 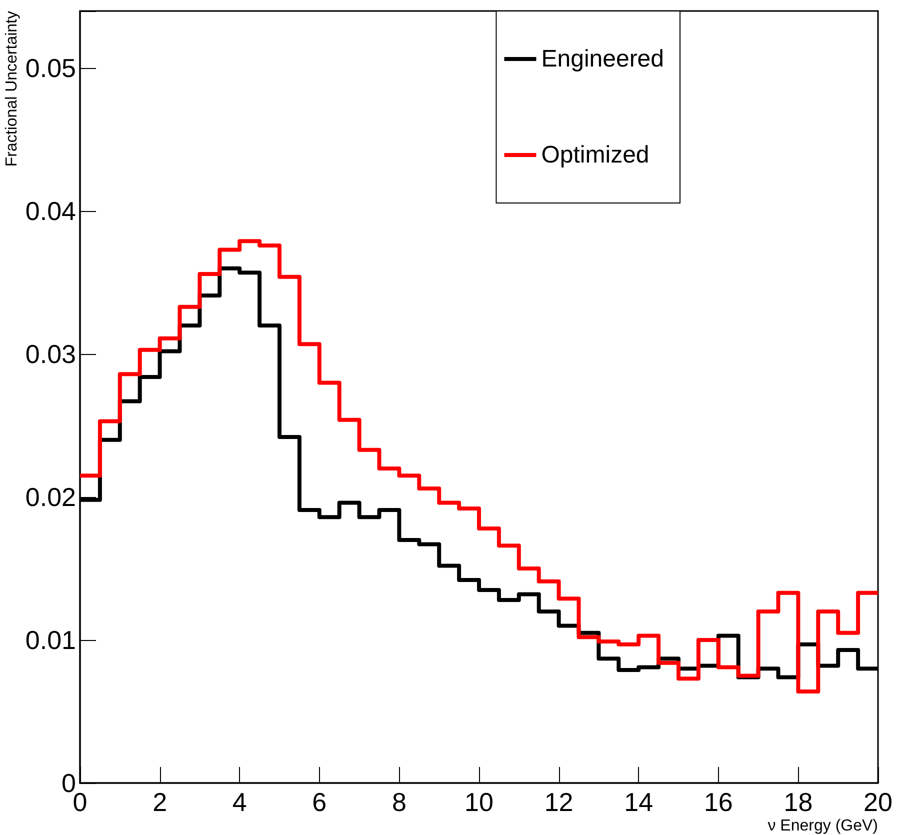 What do you see at coordinates (718, 802) in the screenshot?
I see `x-tick-label: 16` at bounding box center [718, 802].